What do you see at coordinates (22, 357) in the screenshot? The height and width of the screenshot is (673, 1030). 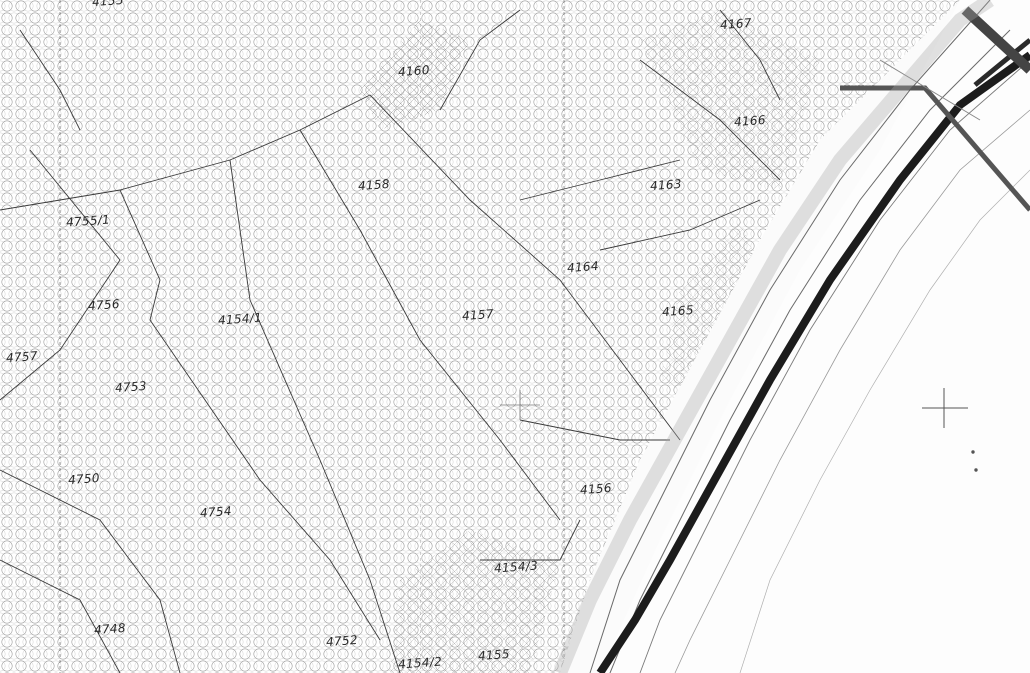 I see `parcel-label-4757: 4757` at bounding box center [22, 357].